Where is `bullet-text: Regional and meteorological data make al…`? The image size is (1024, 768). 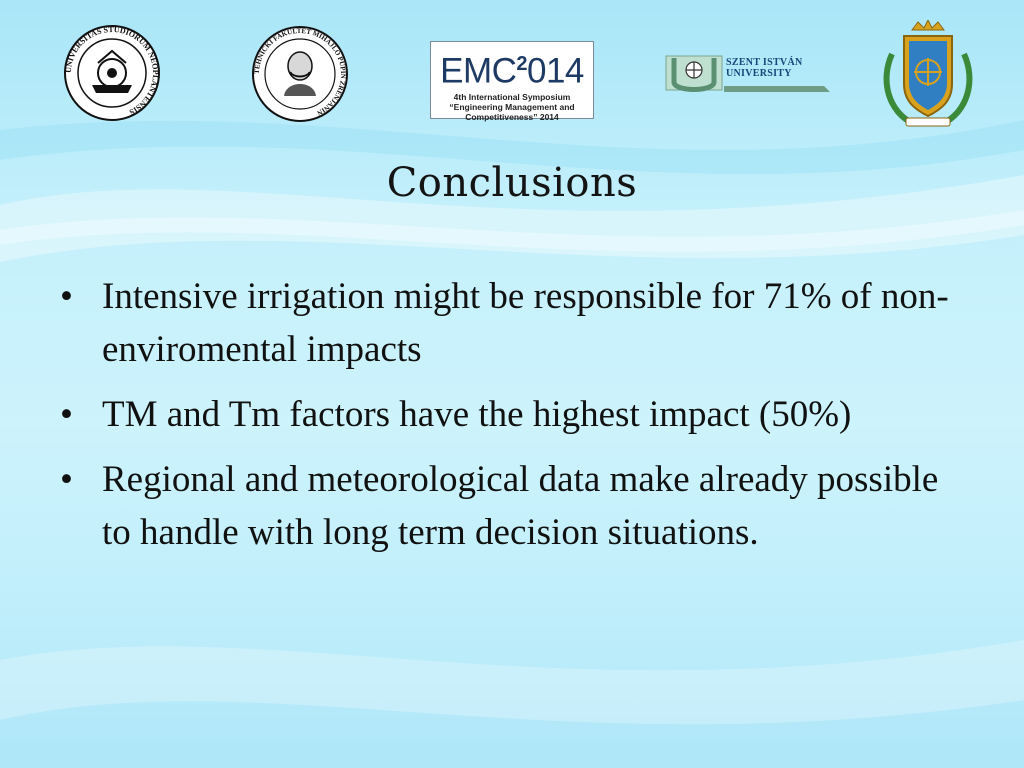
bullet-text: Regional and meteorological data make al… is located at coordinates (520, 506).